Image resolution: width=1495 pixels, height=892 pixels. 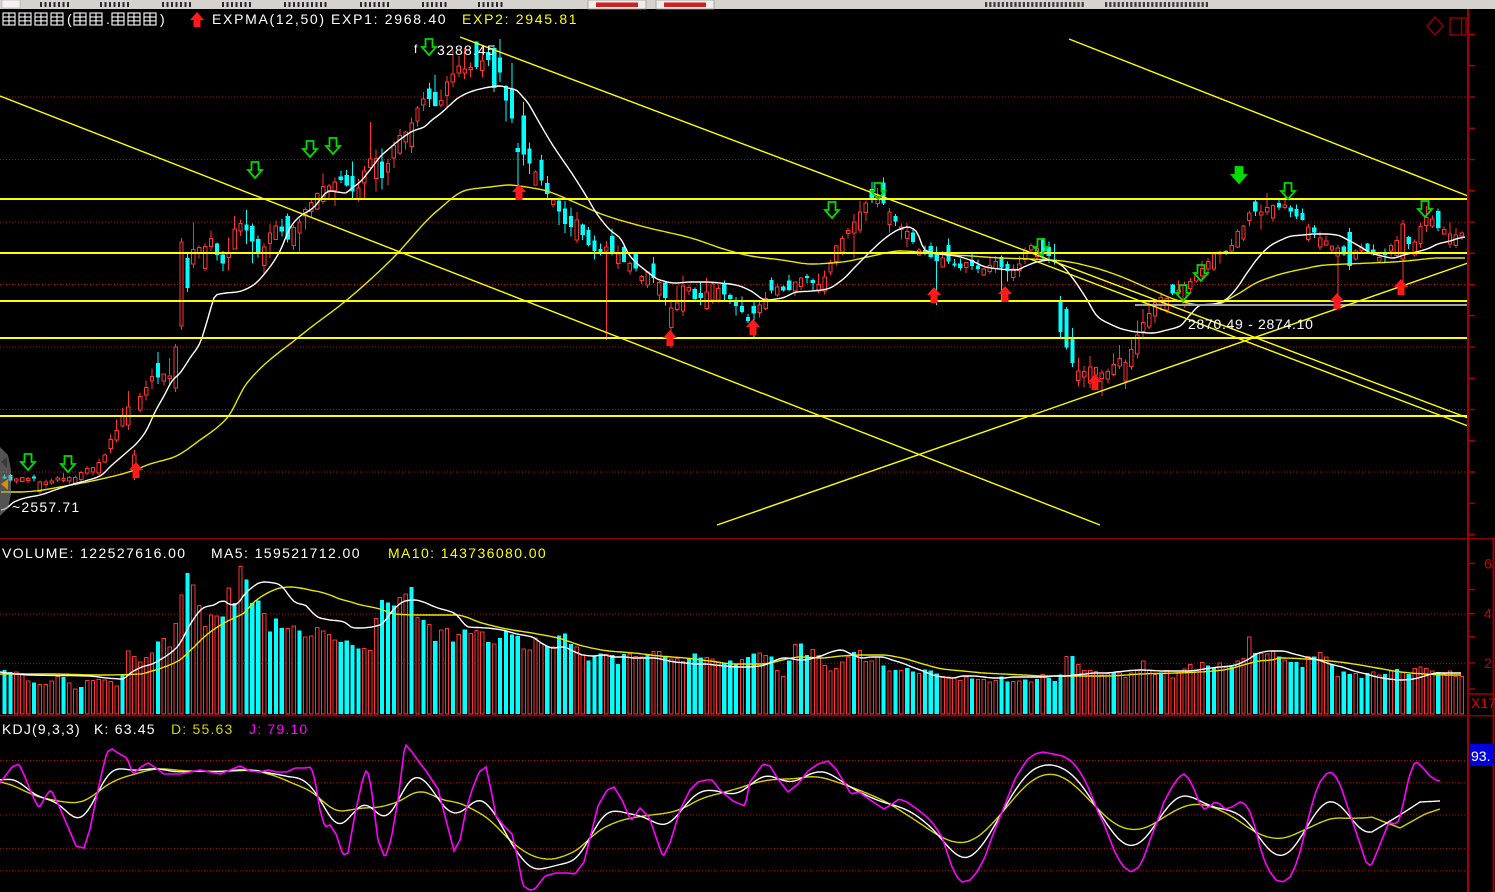 What do you see at coordinates (1480, 756) in the screenshot?
I see `svg-text: 93.` at bounding box center [1480, 756].